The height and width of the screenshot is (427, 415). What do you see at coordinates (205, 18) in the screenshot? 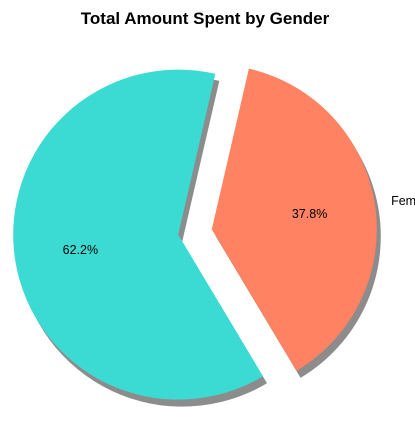
I see `chart-title: Total Amount Spent by Gender` at bounding box center [205, 18].